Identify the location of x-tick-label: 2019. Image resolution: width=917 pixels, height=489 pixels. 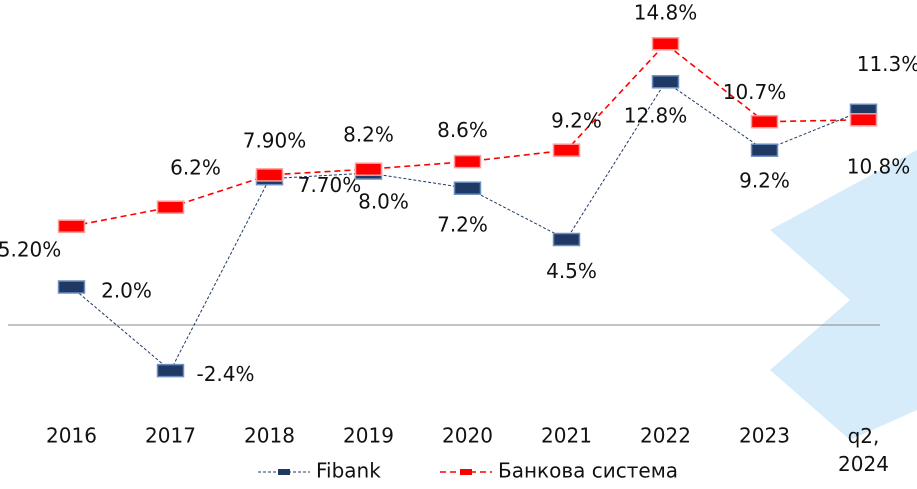
(368, 436).